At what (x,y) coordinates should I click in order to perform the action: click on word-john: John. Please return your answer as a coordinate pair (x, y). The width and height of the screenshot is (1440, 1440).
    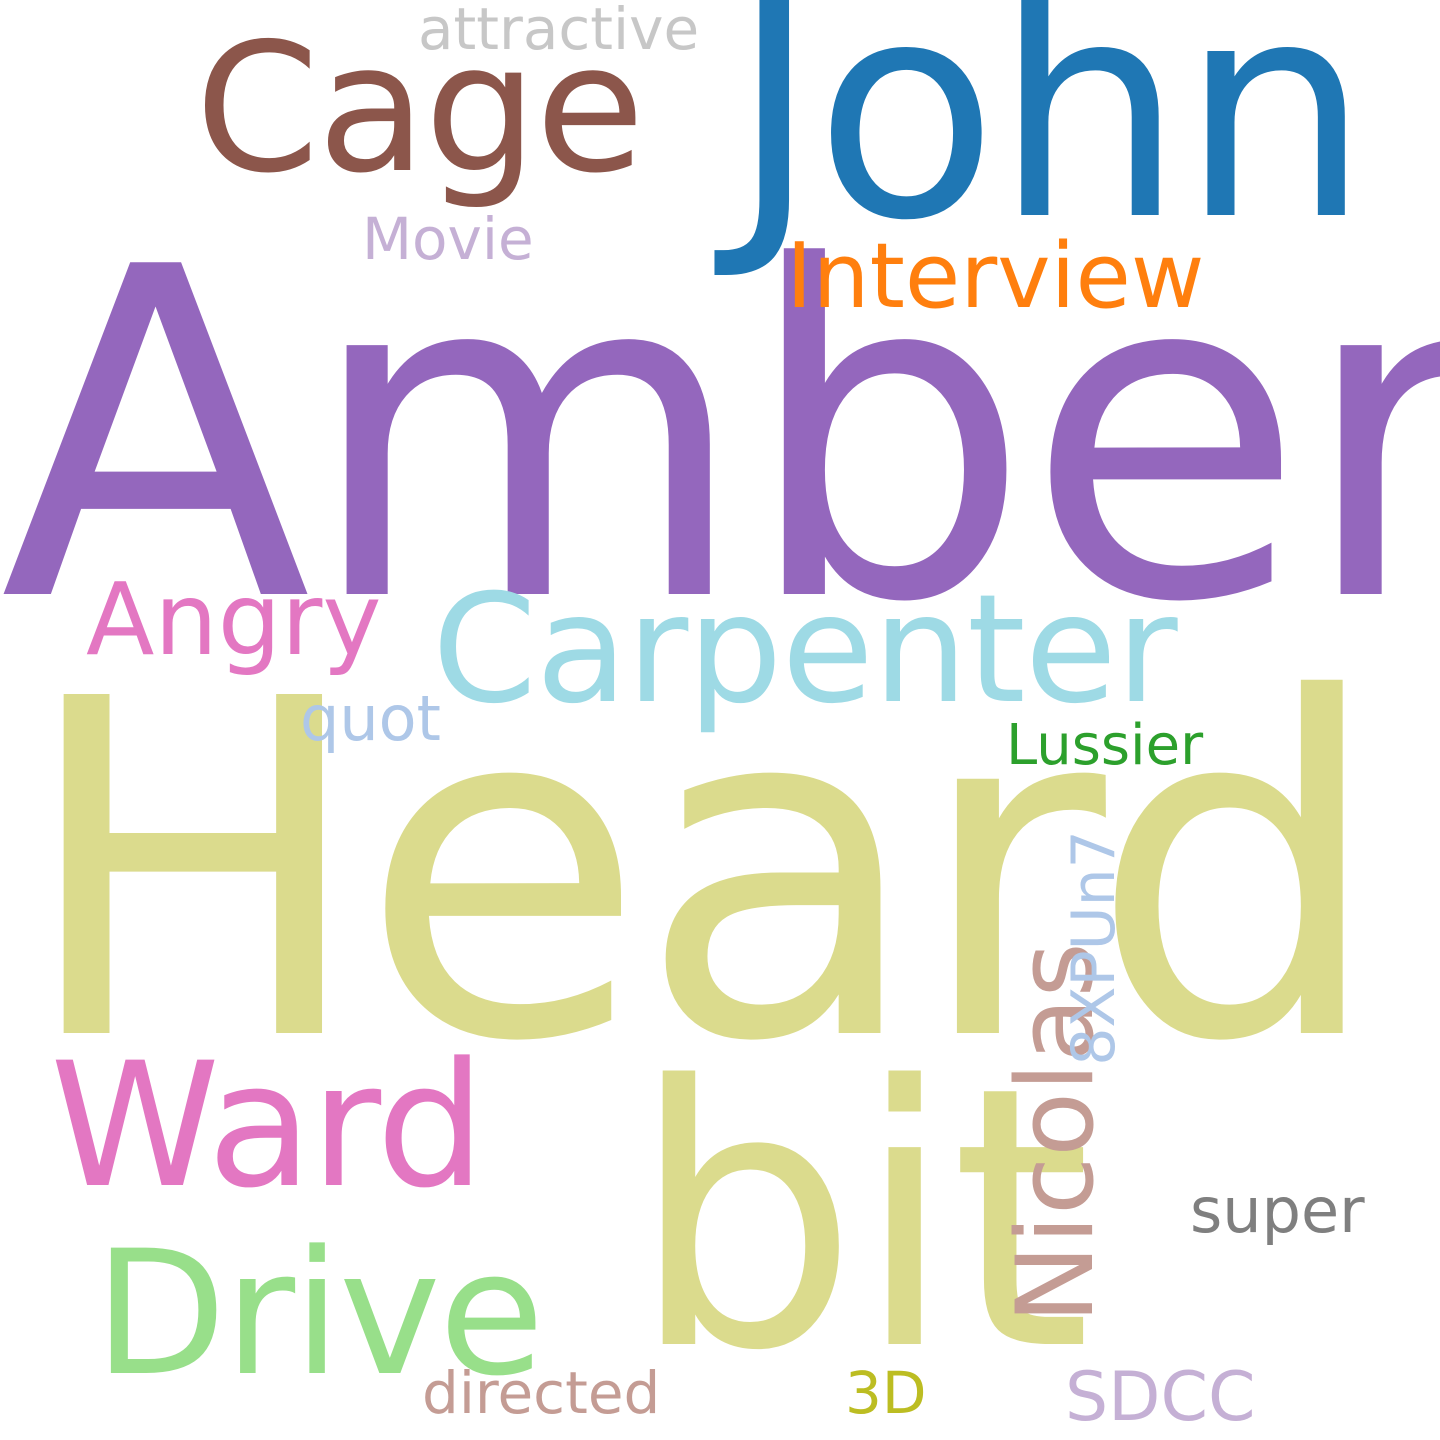
    Looking at the image, I should click on (1050, 143).